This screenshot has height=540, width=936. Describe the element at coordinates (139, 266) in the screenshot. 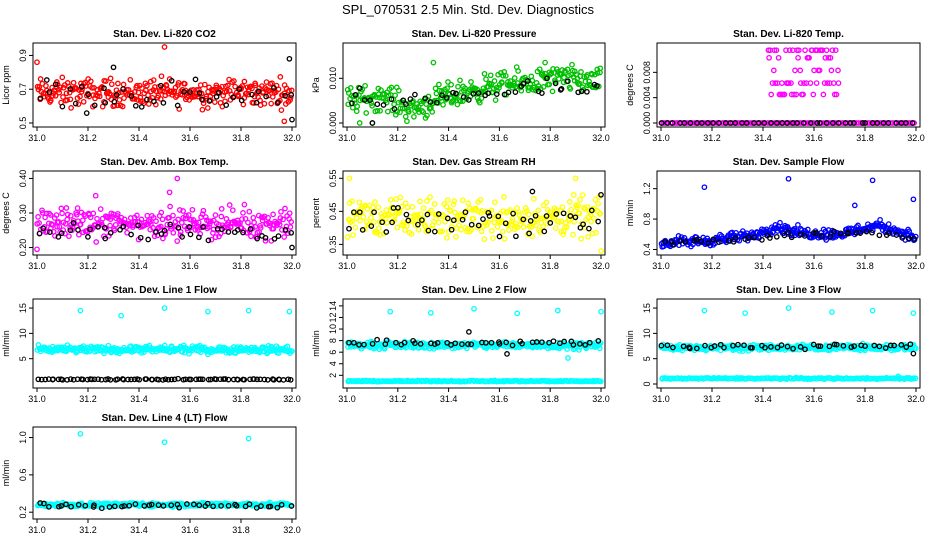

I see `x-tick-label: 31.4` at that location.